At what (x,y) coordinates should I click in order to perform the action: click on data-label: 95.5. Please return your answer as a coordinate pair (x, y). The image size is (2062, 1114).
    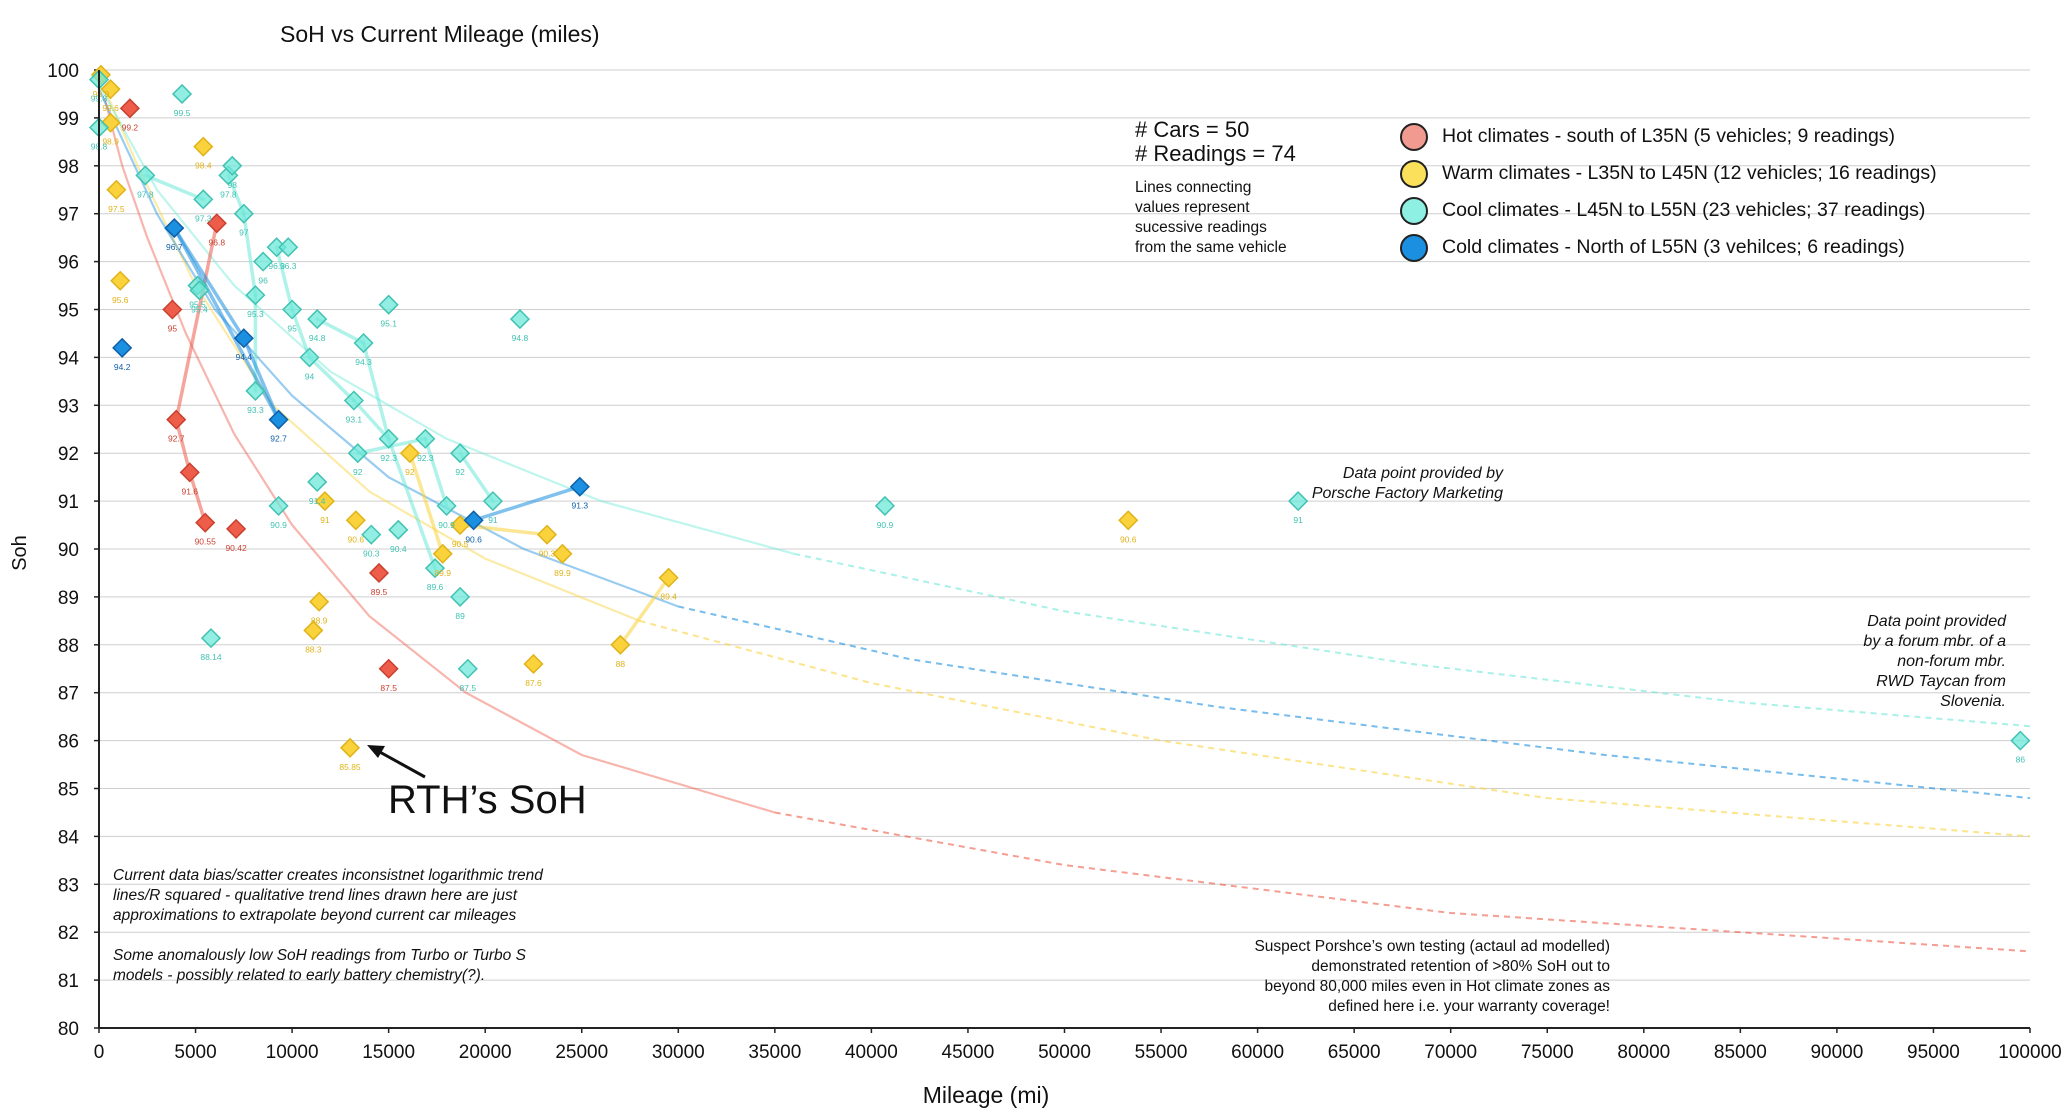
    Looking at the image, I should click on (197, 305).